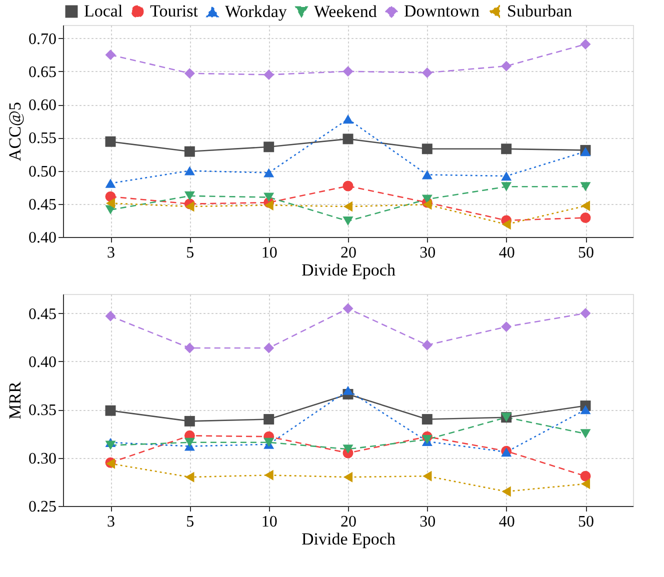  Describe the element at coordinates (42, 105) in the screenshot. I see `y-tick-label: 0.60` at that location.